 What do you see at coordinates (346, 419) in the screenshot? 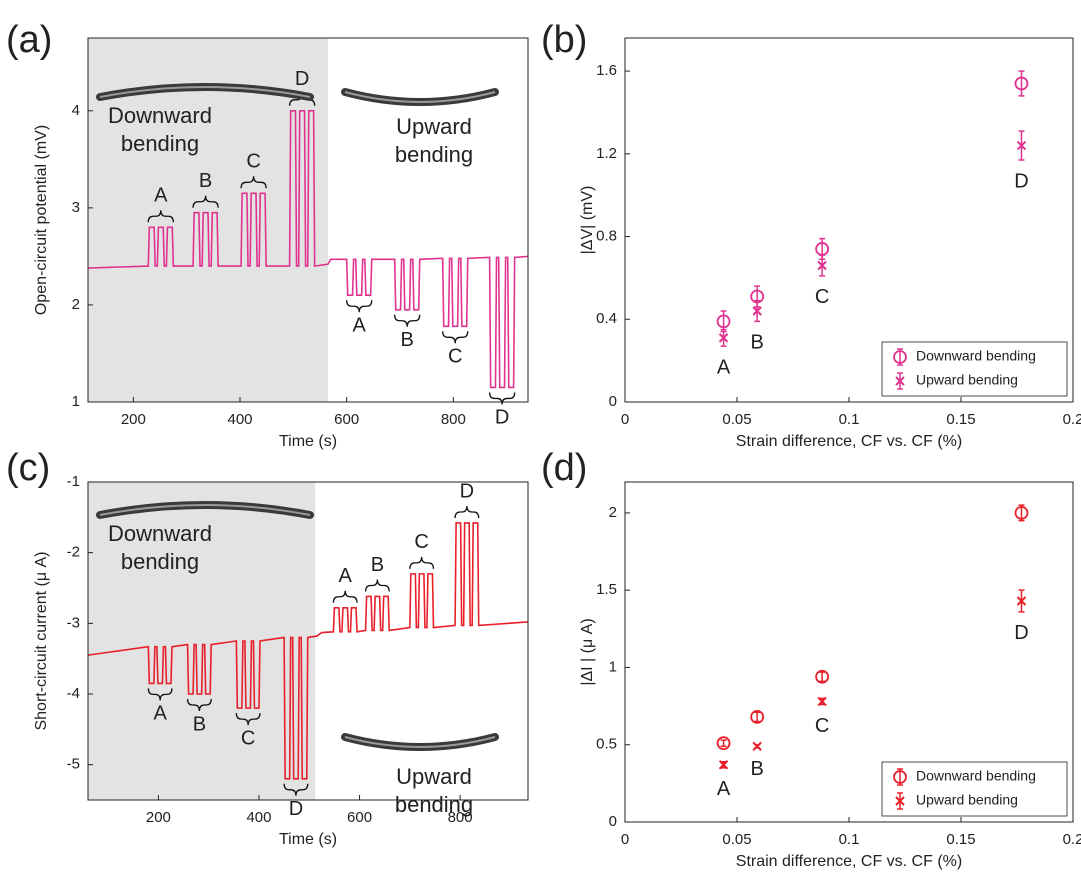
I see `x-tick-label: 600` at bounding box center [346, 419].